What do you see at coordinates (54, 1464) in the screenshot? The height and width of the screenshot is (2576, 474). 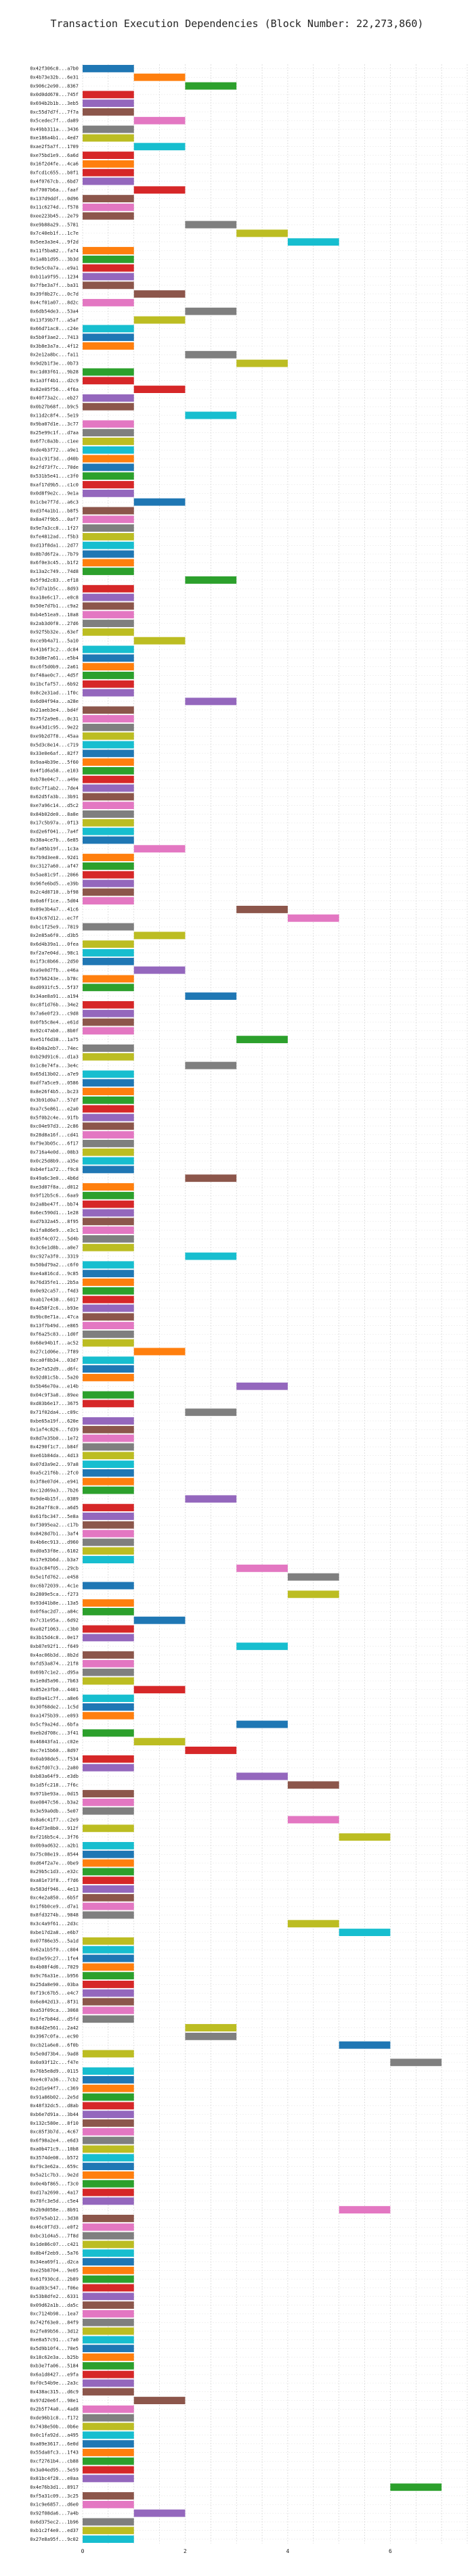 I see `y-tick-label: 0x07d3a9e2...97a8` at bounding box center [54, 1464].